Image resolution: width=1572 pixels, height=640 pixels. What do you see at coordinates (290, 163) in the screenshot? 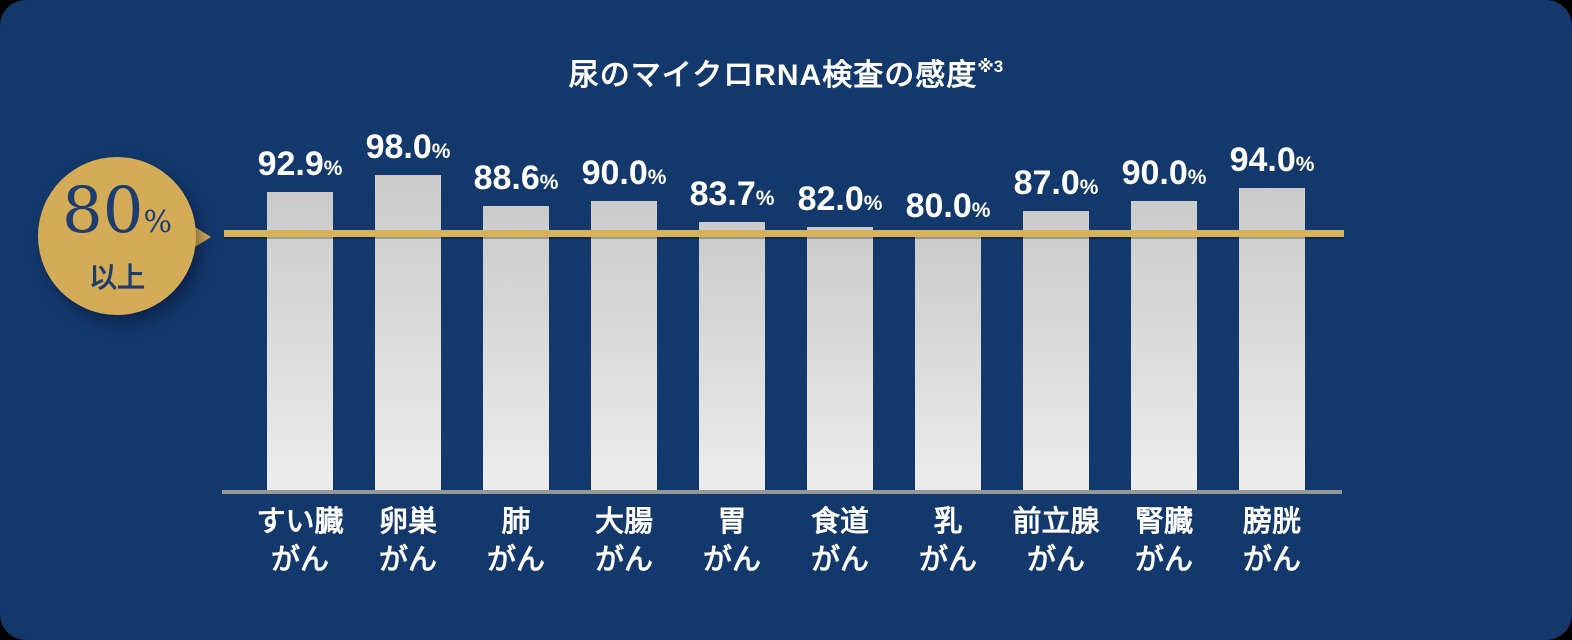
I see `bar-value-number: 92.9` at bounding box center [290, 163].